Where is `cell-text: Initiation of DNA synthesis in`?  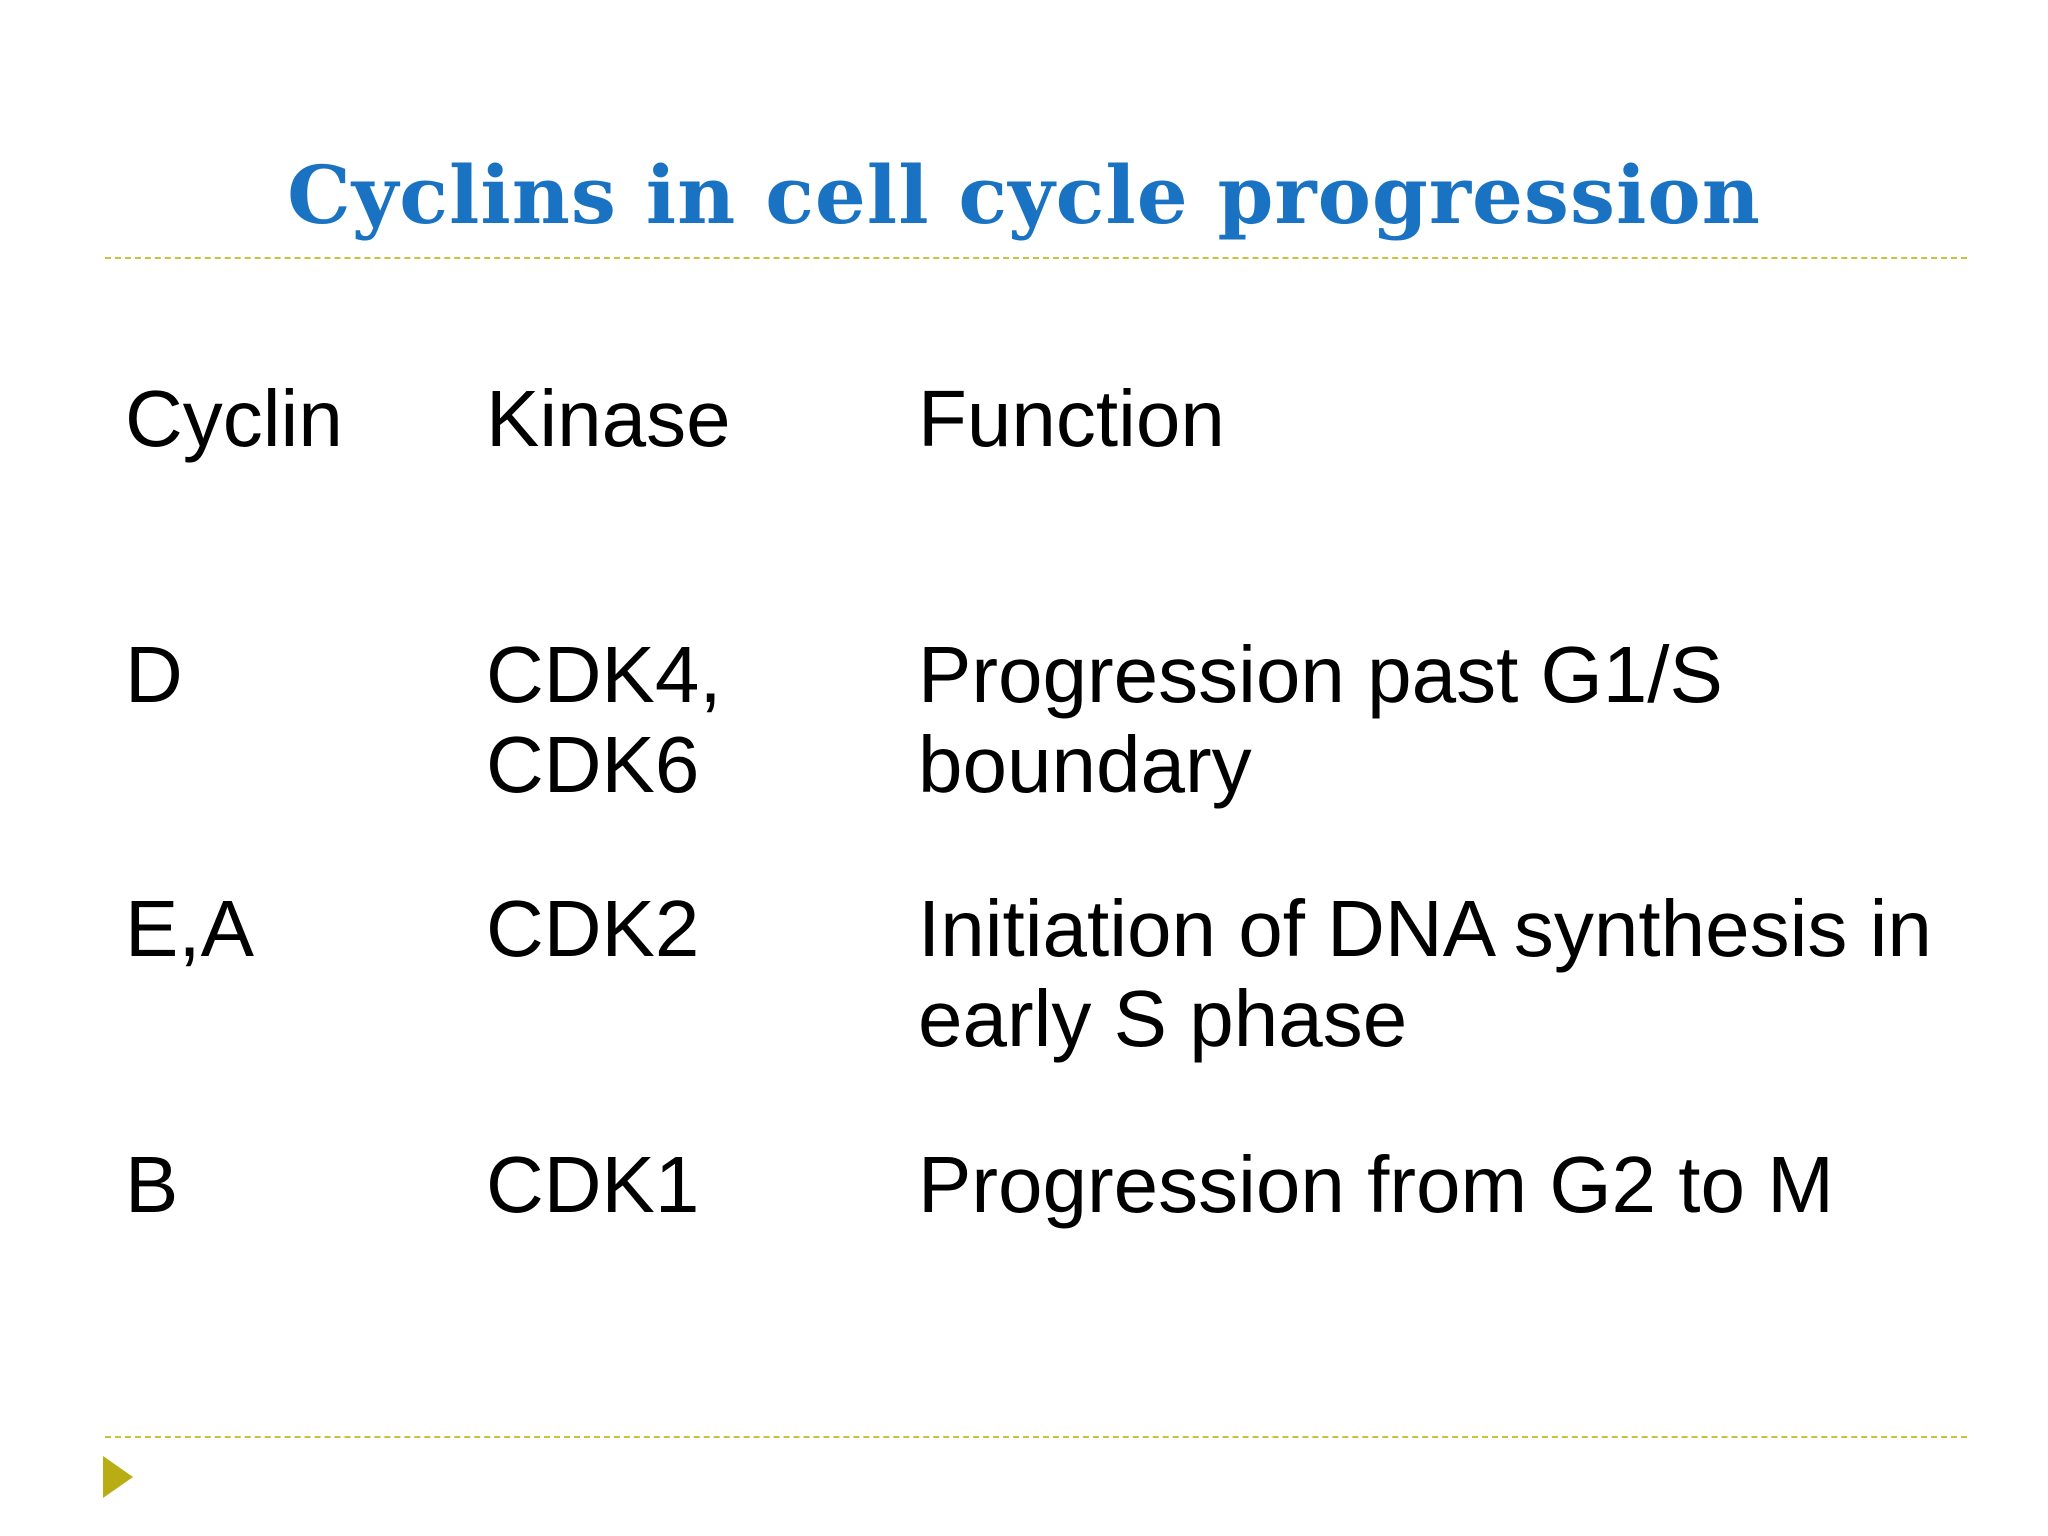 cell-text: Initiation of DNA synthesis in is located at coordinates (1425, 928).